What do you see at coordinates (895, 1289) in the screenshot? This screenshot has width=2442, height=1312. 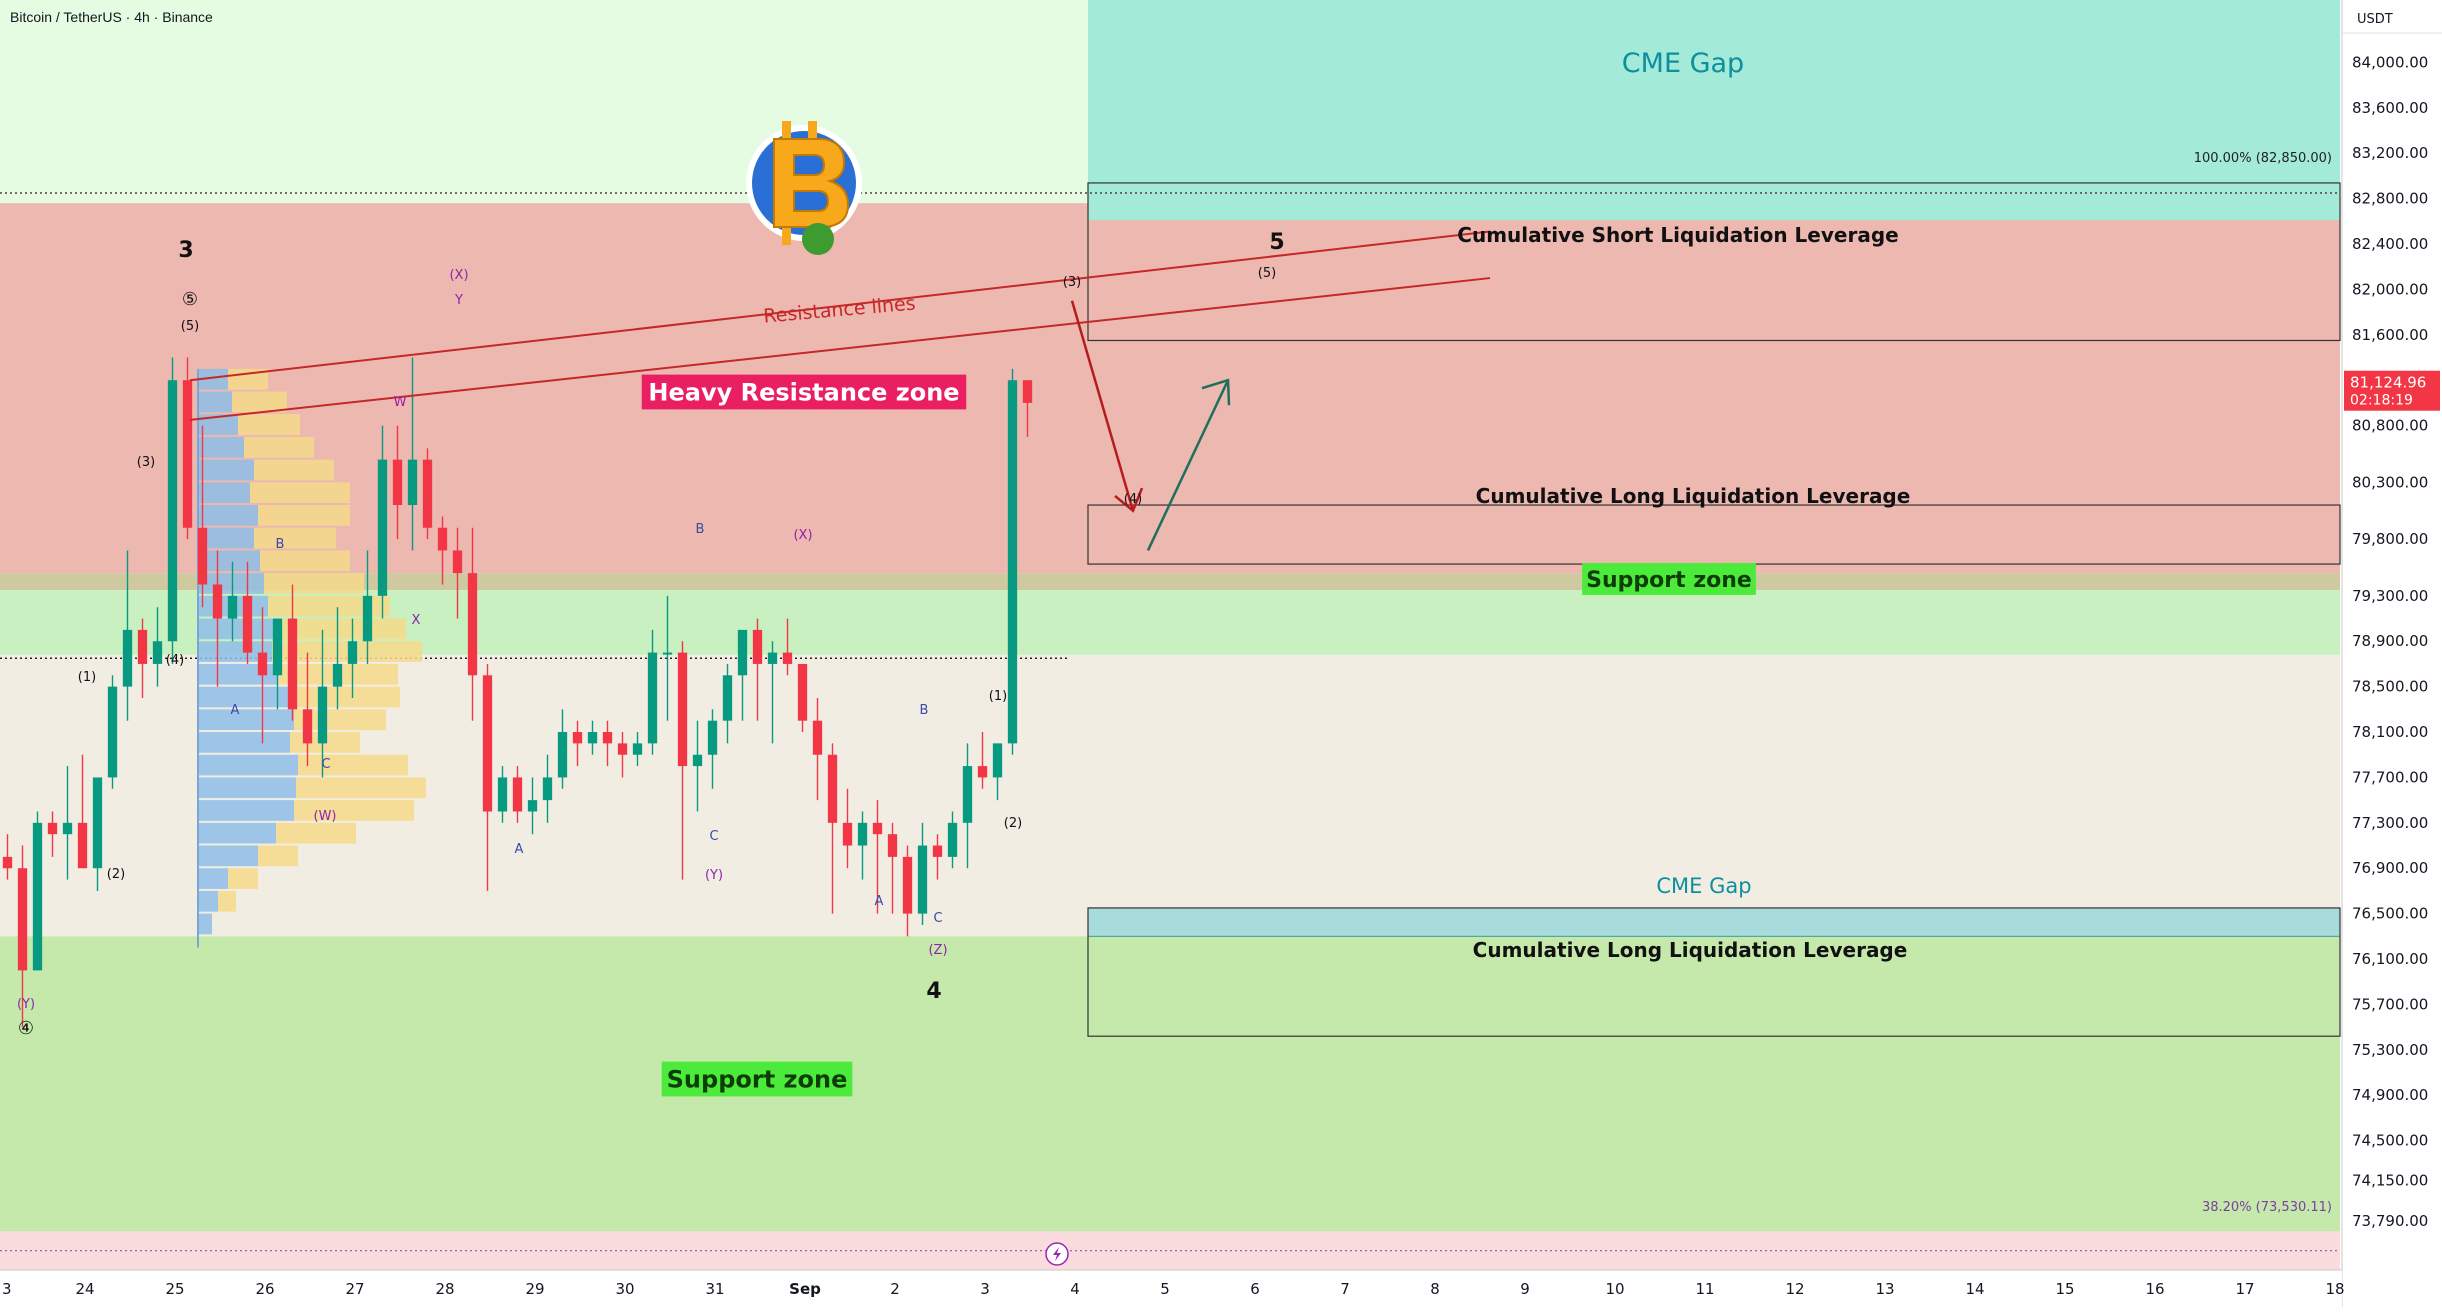 I see `time-tick-label: 2` at bounding box center [895, 1289].